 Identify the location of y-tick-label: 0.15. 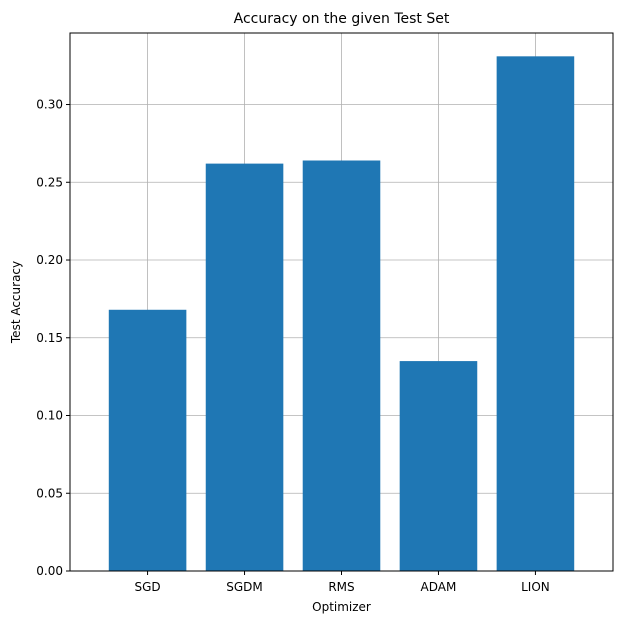
(49, 338).